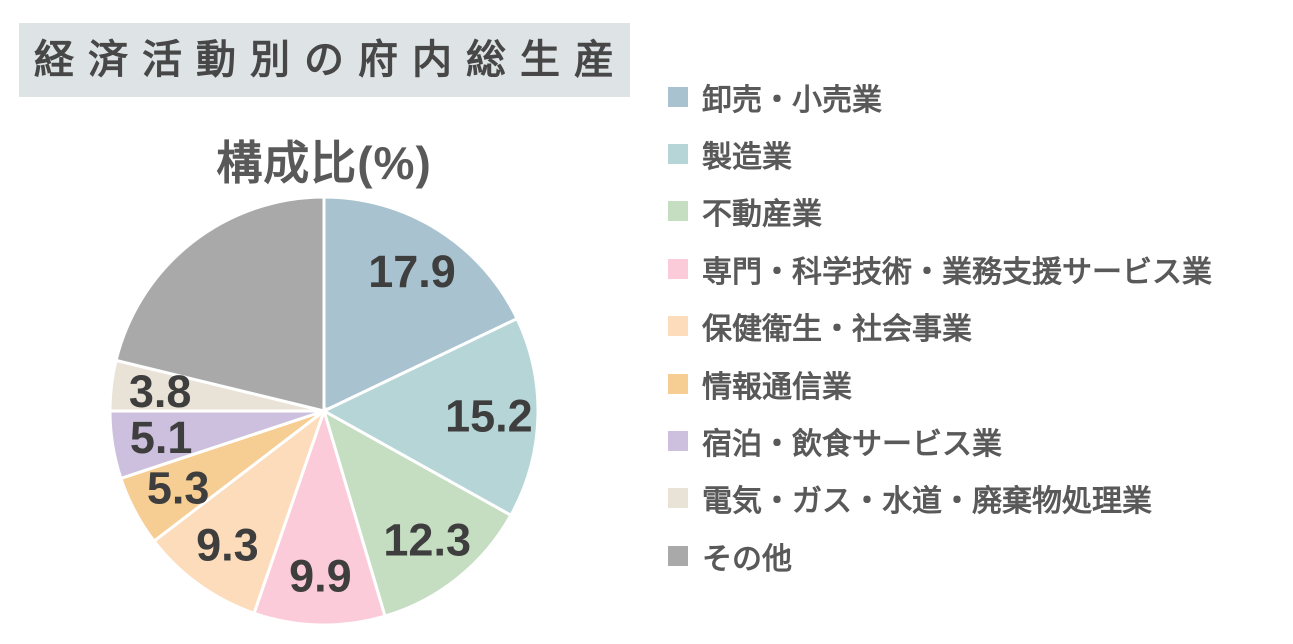  Describe the element at coordinates (837, 330) in the screenshot. I see `legend-label: 保健衛生・社会事業` at that location.